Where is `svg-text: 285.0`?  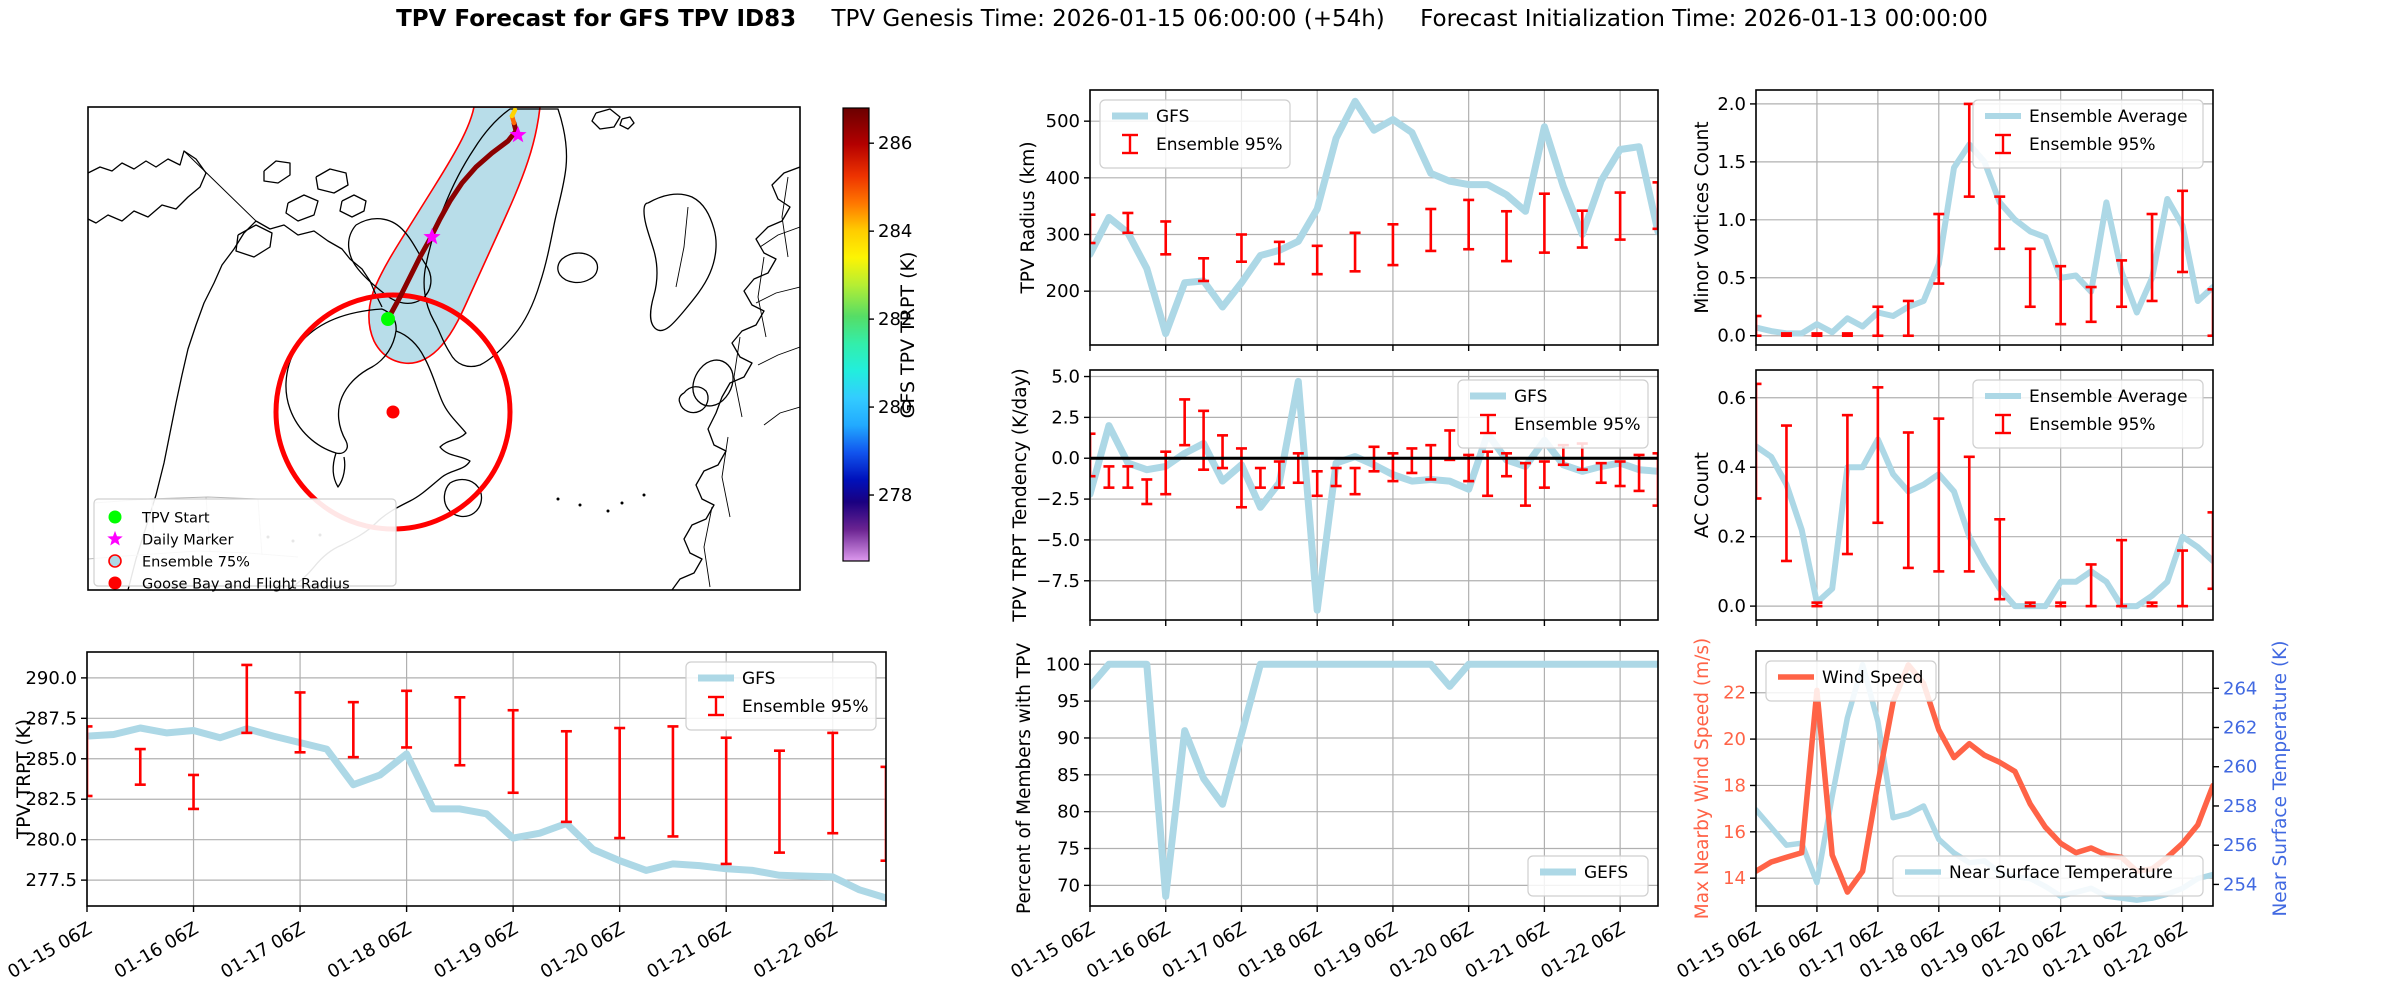
svg-text: 285.0 is located at coordinates (51, 759).